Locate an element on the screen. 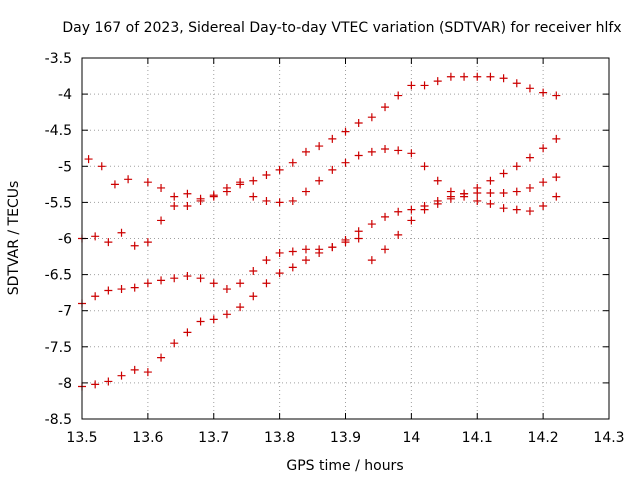 This screenshot has width=640, height=480. y-tick-label: -8 is located at coordinates (65, 384).